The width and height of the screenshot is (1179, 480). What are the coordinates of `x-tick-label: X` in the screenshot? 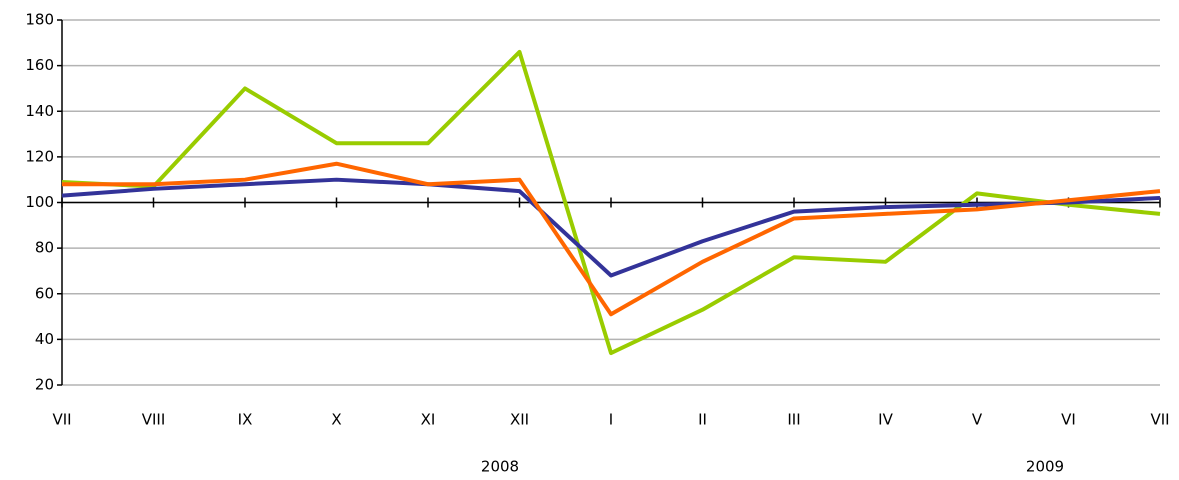 It's located at (336, 420).